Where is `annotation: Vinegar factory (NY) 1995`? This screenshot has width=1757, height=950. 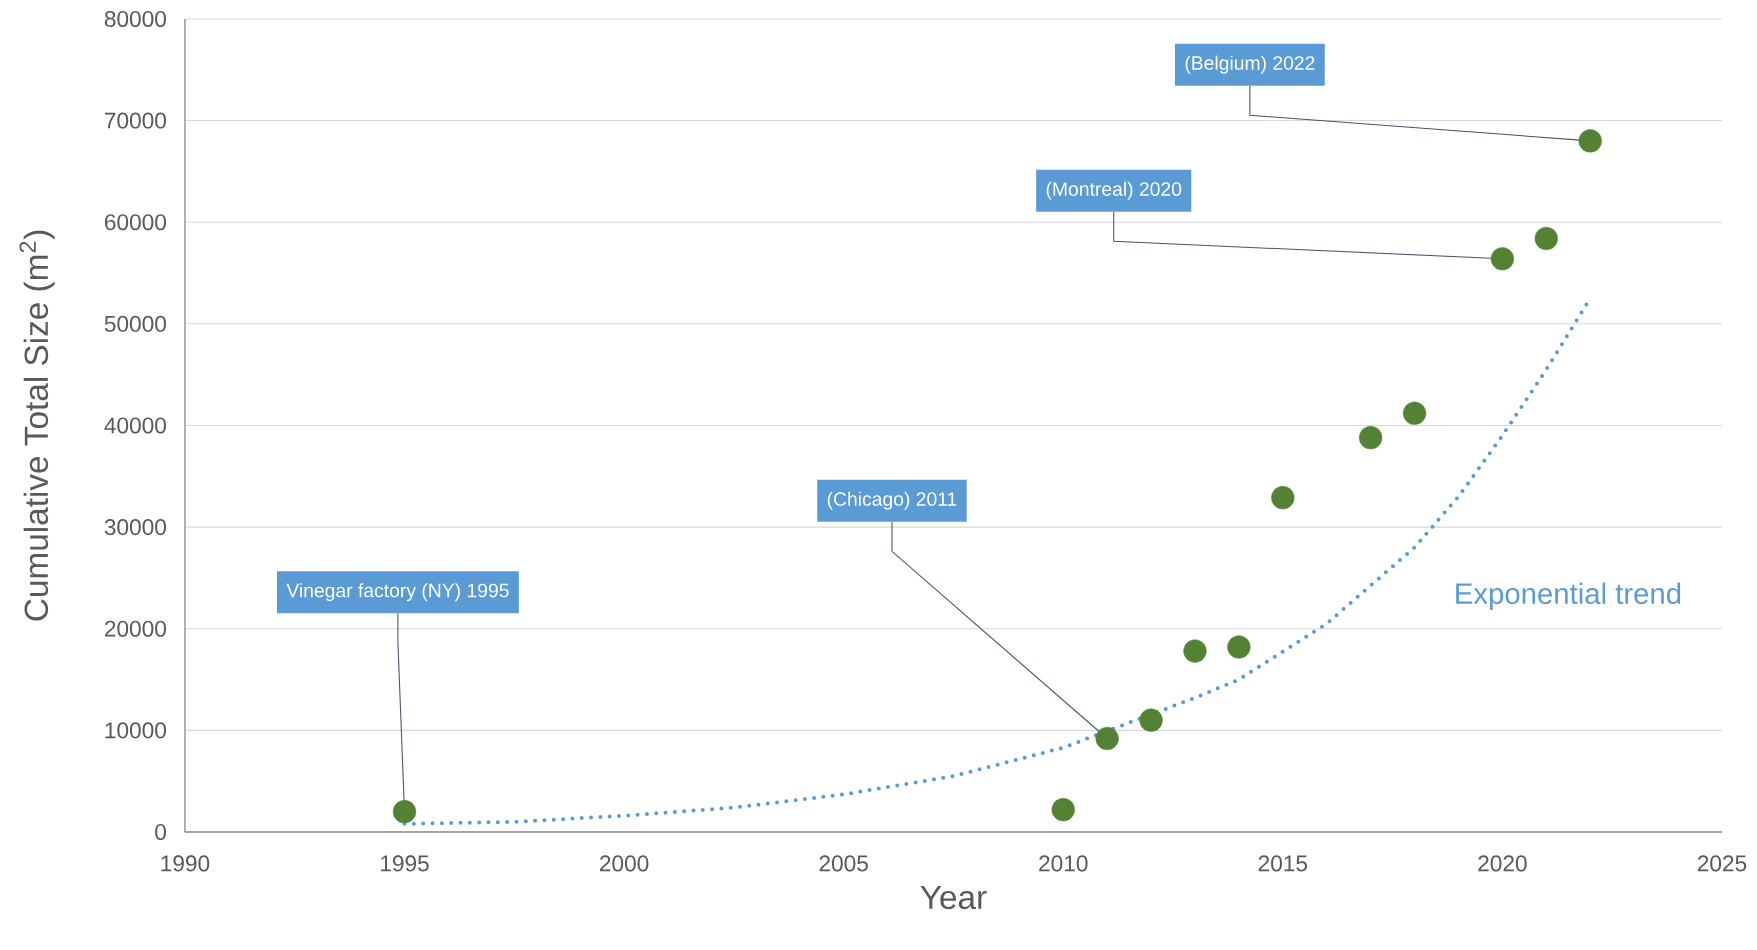
annotation: Vinegar factory (NY) 1995 is located at coordinates (397, 592).